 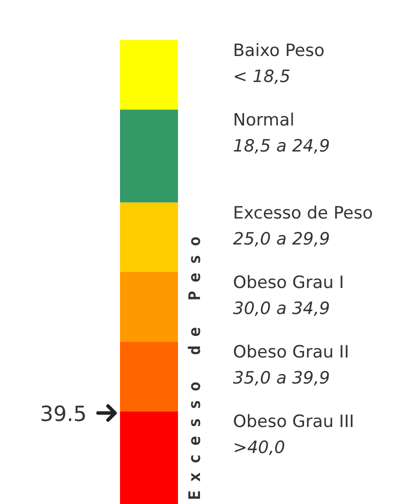 I want to click on text: Obeso Grau I, so click(x=288, y=283).